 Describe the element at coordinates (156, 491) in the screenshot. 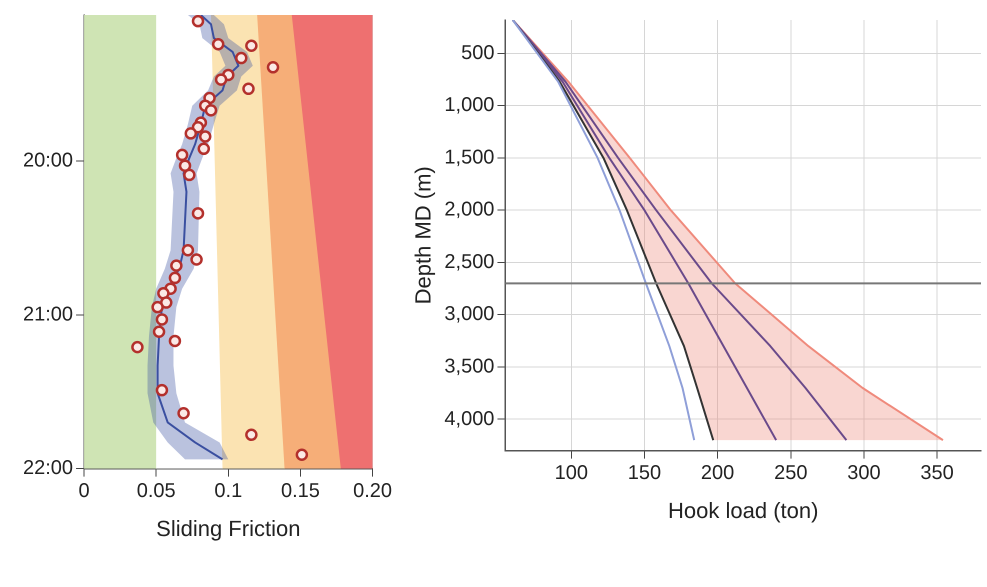

I see `x-tick-label: 0.05` at that location.